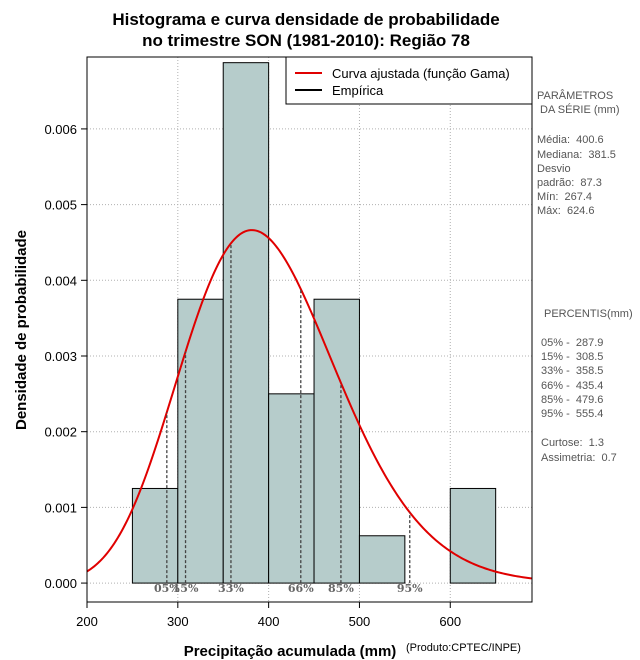 The height and width of the screenshot is (660, 640). I want to click on y-tick-label: 0.002, so click(60, 432).